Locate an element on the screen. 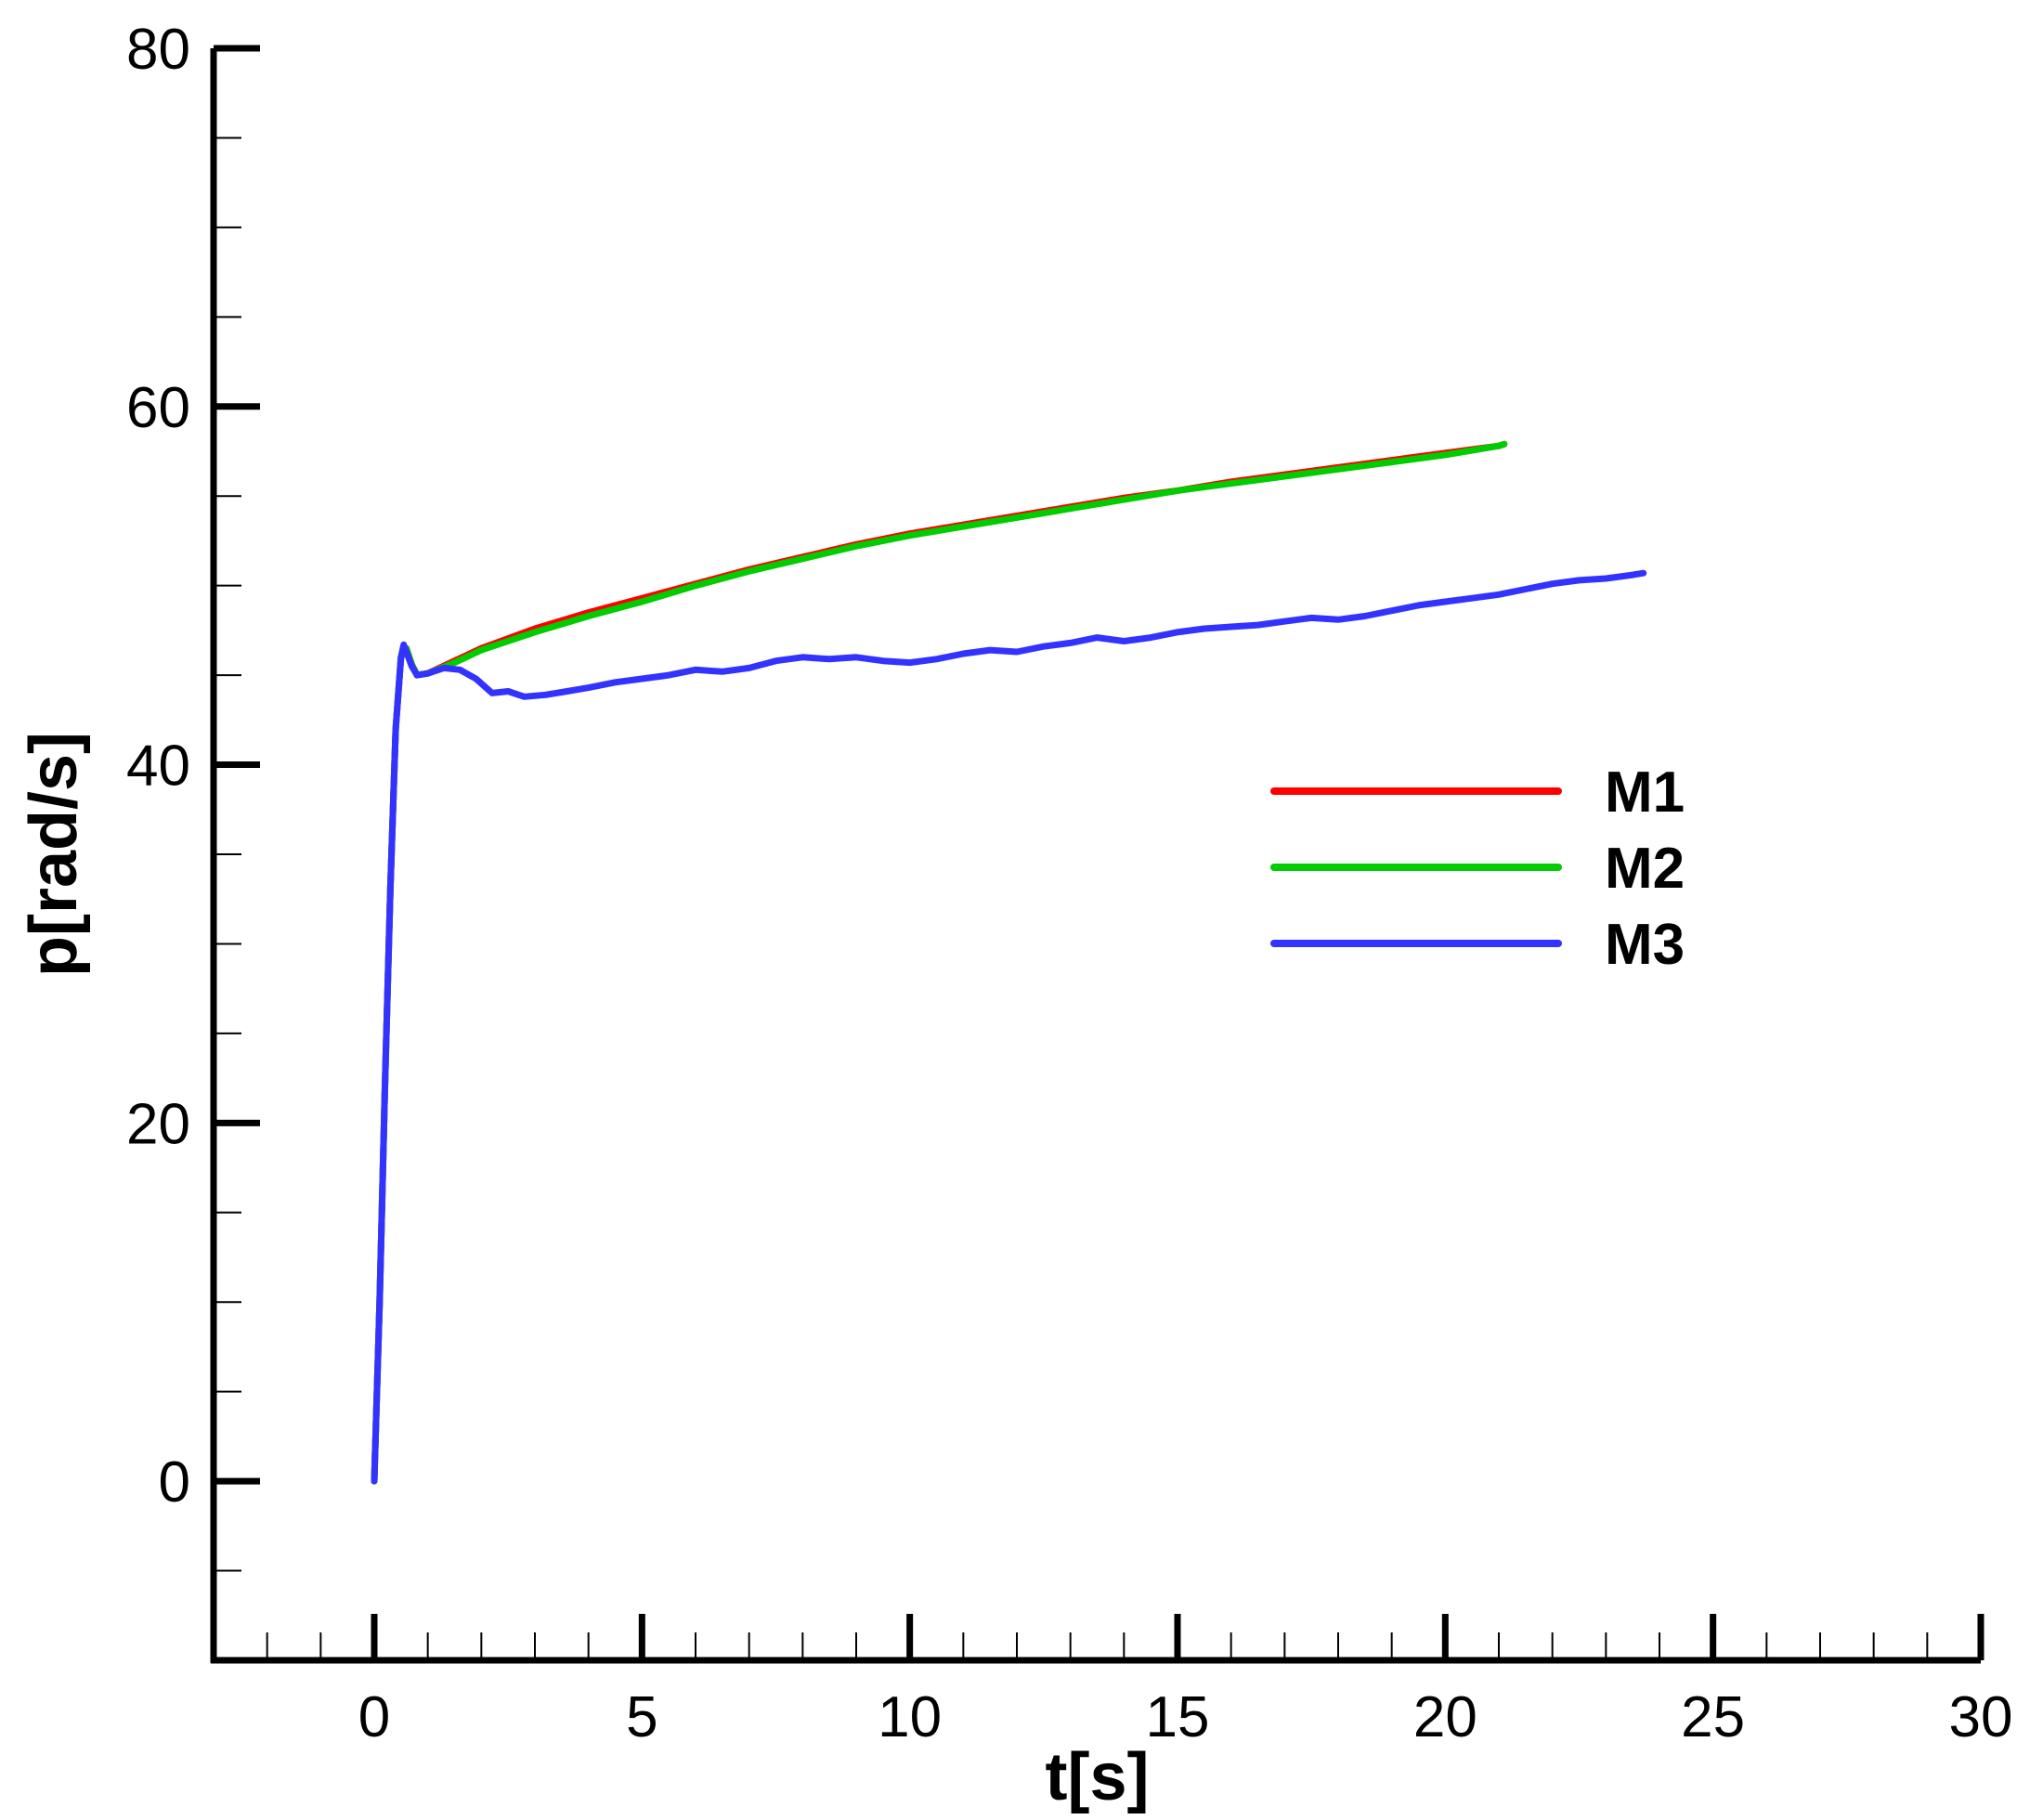  legend-label-m1: M1 is located at coordinates (1645, 792).